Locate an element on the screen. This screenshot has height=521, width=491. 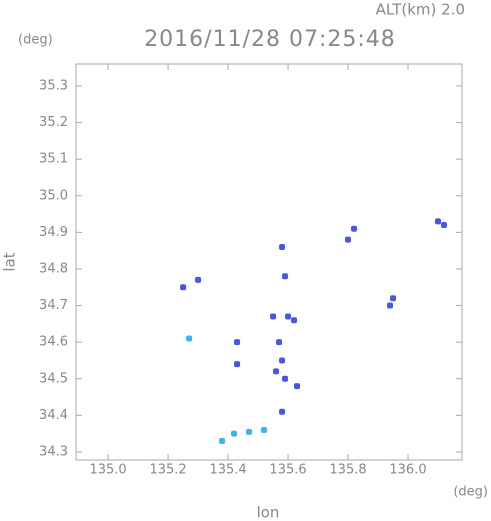
x-tick-label: 135.0 is located at coordinates (107, 470).